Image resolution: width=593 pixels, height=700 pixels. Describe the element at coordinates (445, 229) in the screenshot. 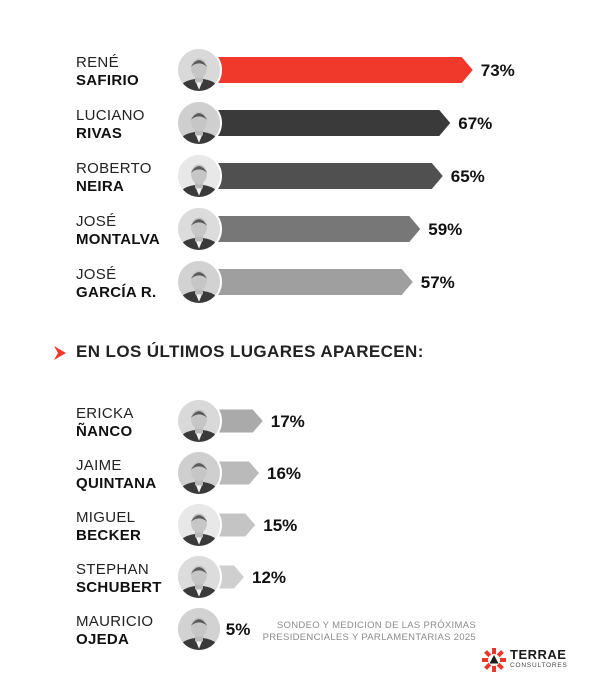

I see `value-label-jose-montalva: 59%` at that location.